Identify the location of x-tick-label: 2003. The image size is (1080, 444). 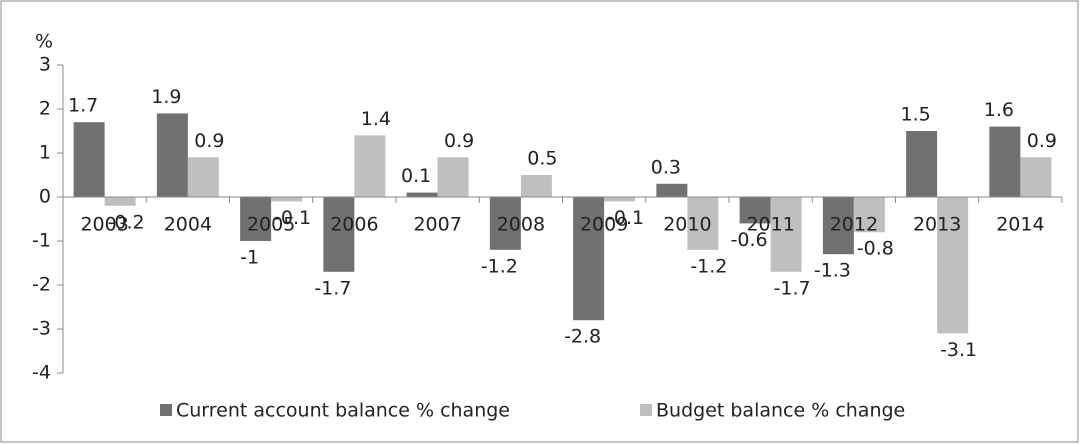
(104, 225).